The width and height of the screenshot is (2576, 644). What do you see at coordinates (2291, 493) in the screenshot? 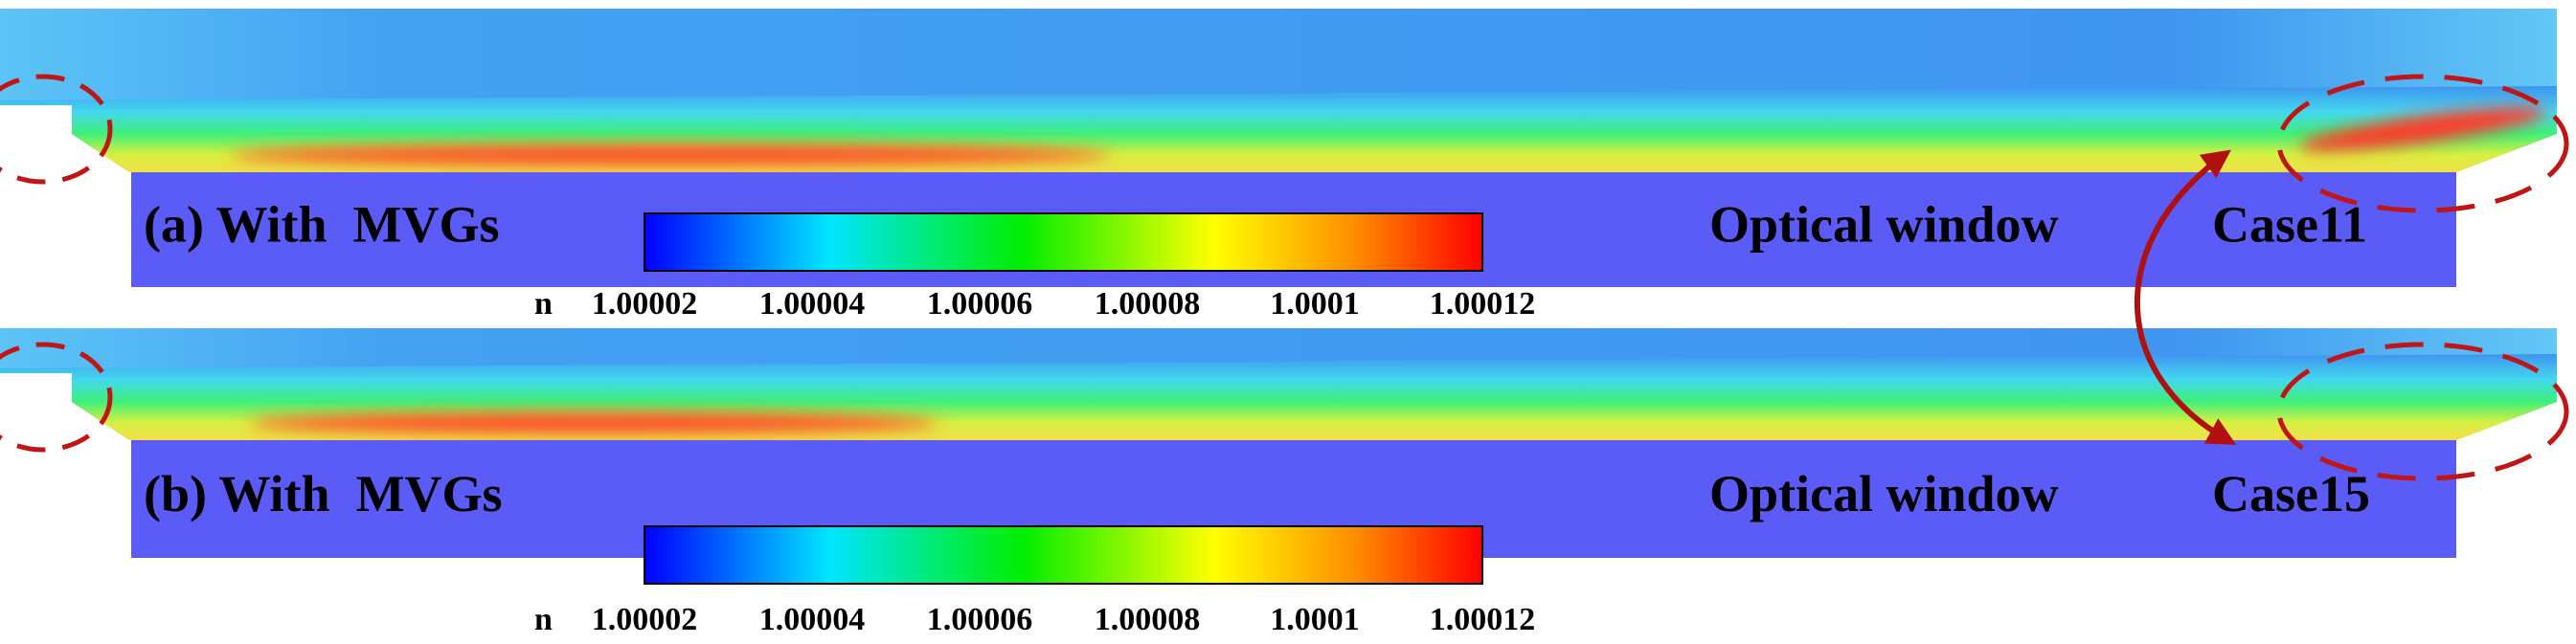
I see `case-label: Case15` at bounding box center [2291, 493].